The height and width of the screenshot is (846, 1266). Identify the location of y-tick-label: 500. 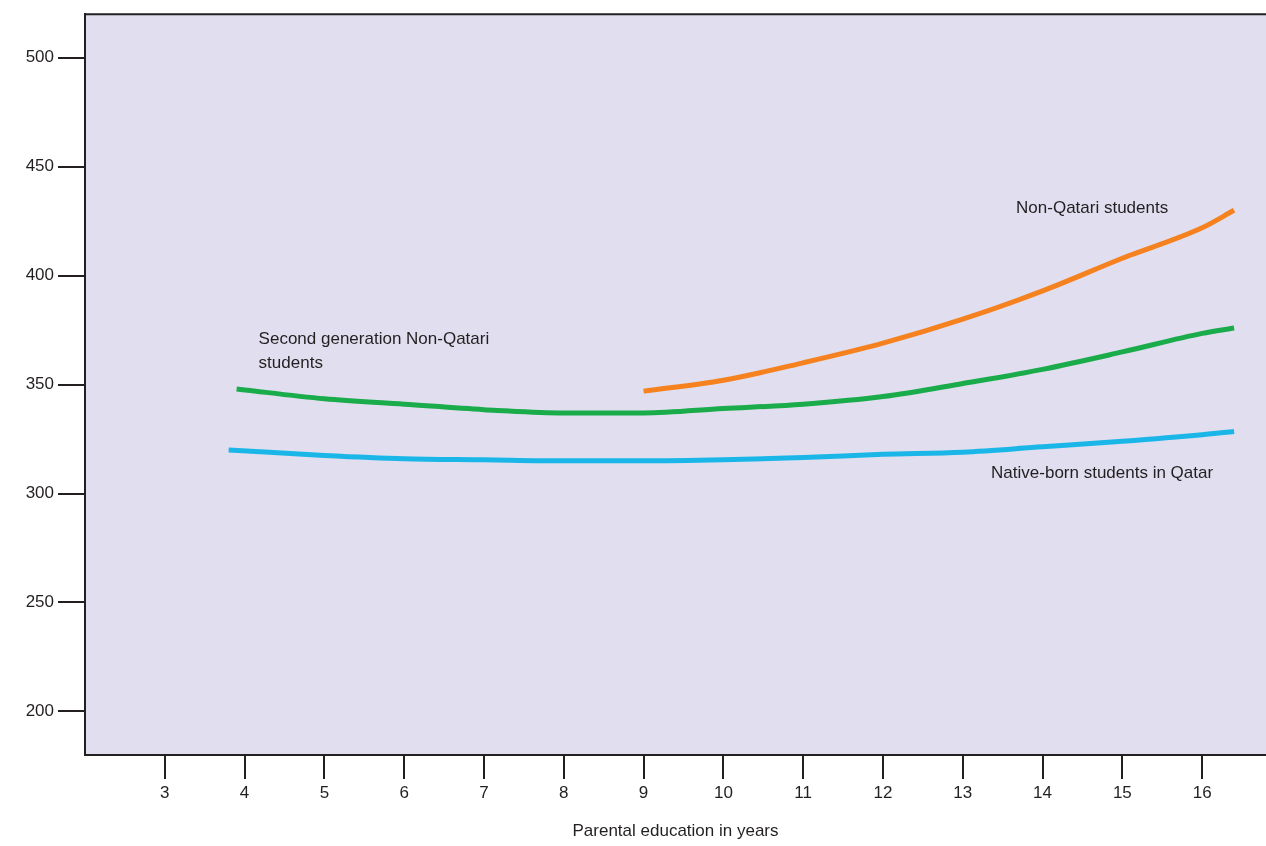
(39, 57).